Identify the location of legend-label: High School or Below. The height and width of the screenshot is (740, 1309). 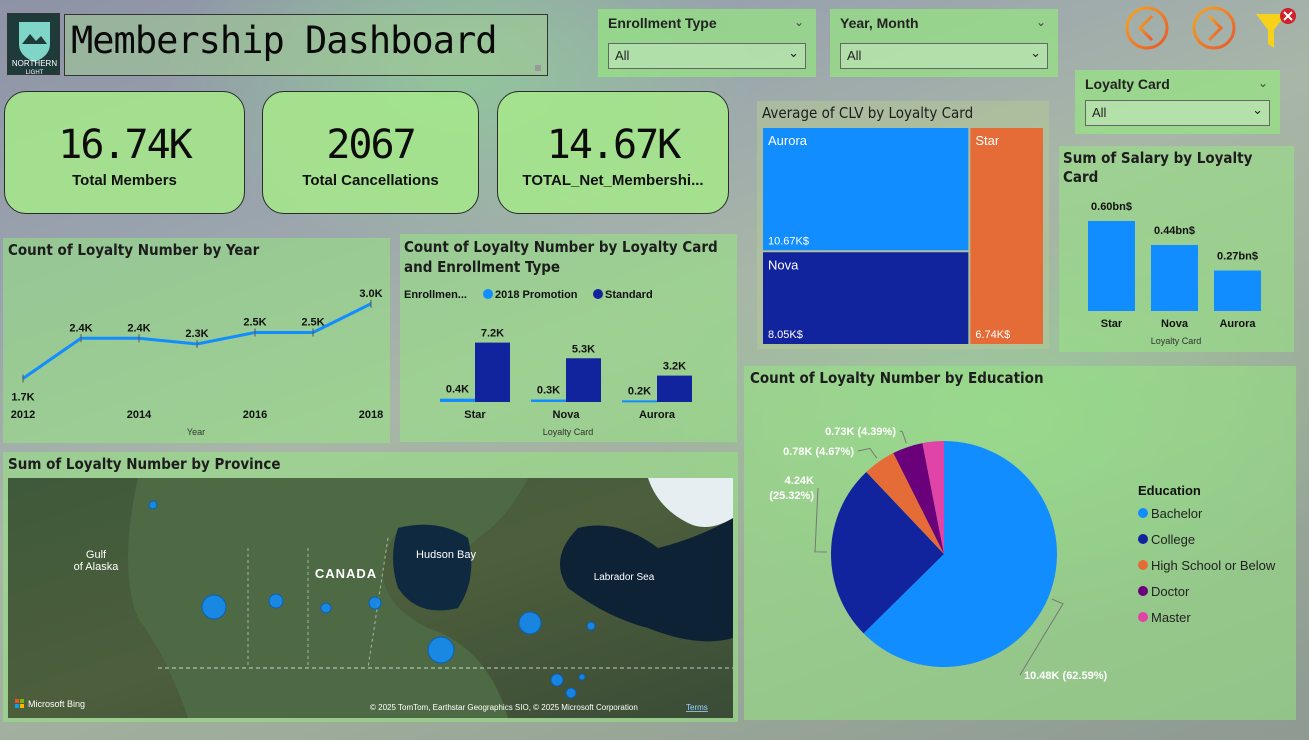
(1213, 565).